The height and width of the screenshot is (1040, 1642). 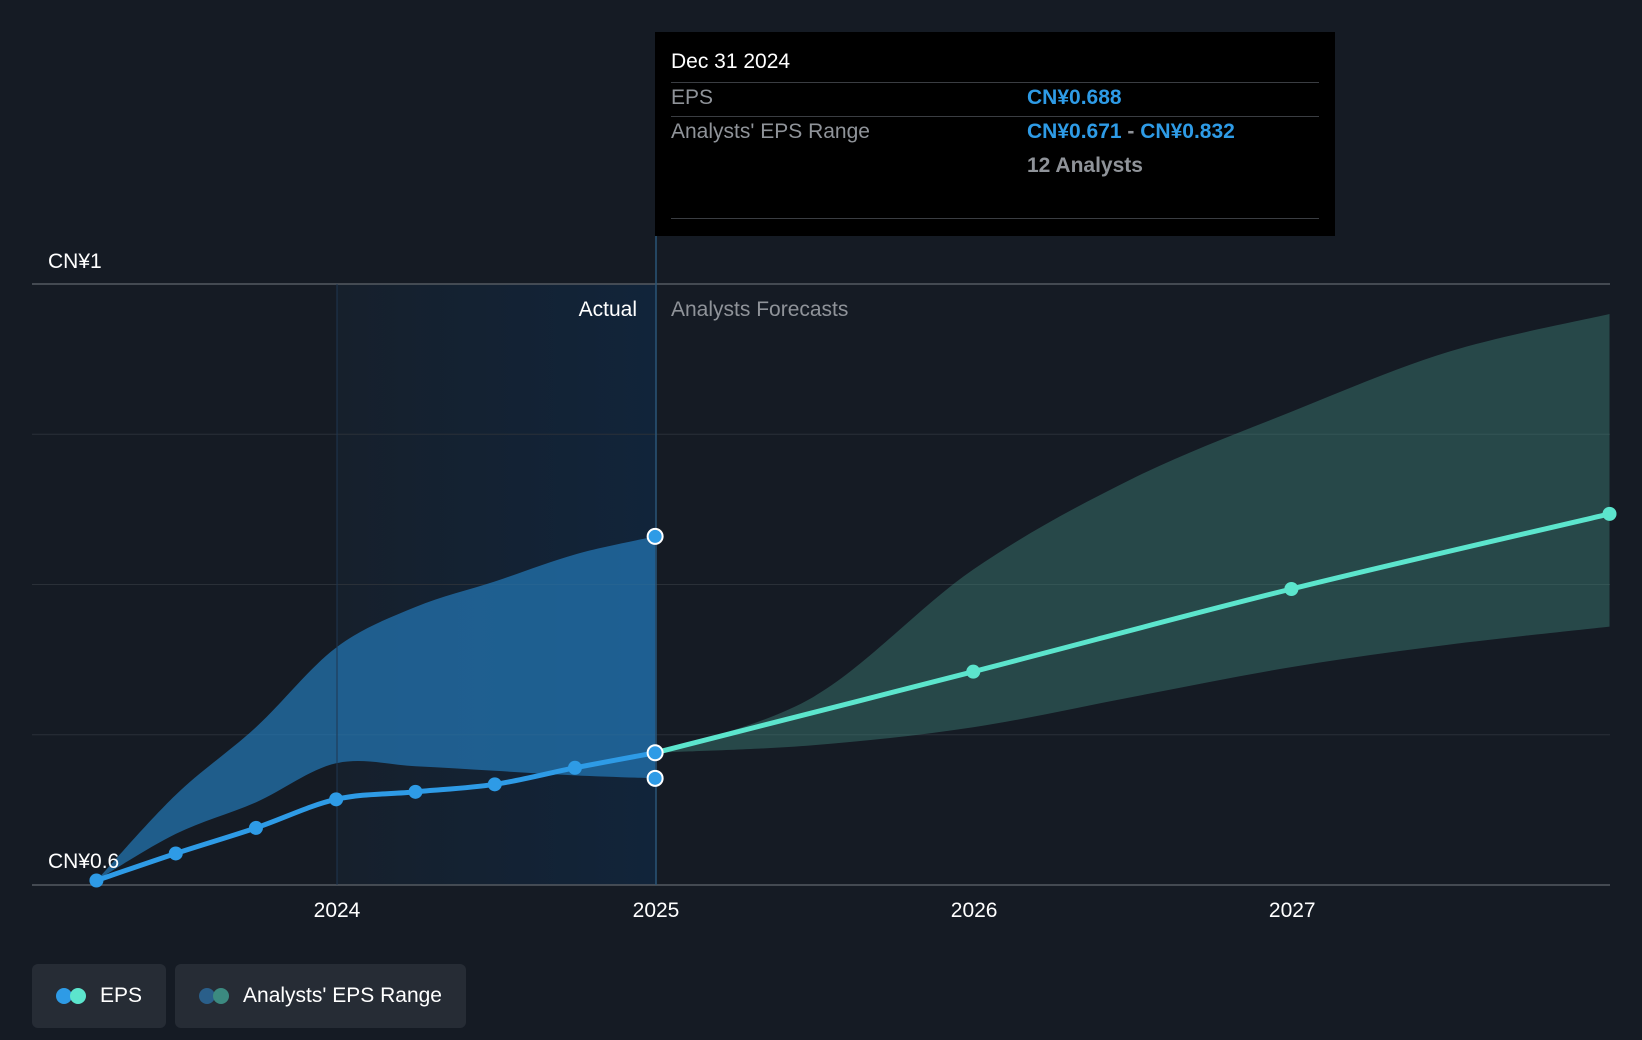 What do you see at coordinates (656, 910) in the screenshot?
I see `x-axis-tick-label: 2025` at bounding box center [656, 910].